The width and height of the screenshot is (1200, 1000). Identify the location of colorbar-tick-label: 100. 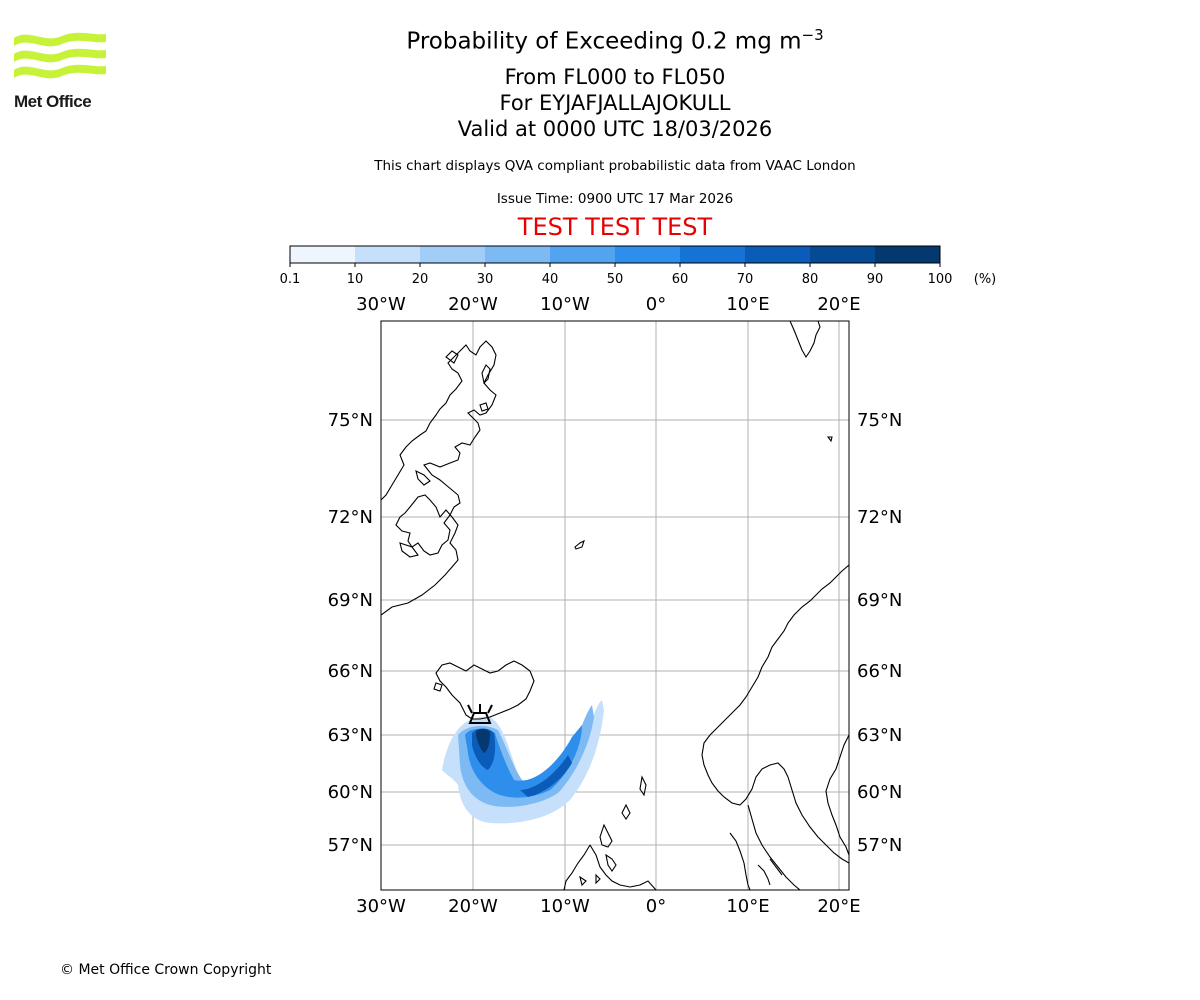
(940, 279).